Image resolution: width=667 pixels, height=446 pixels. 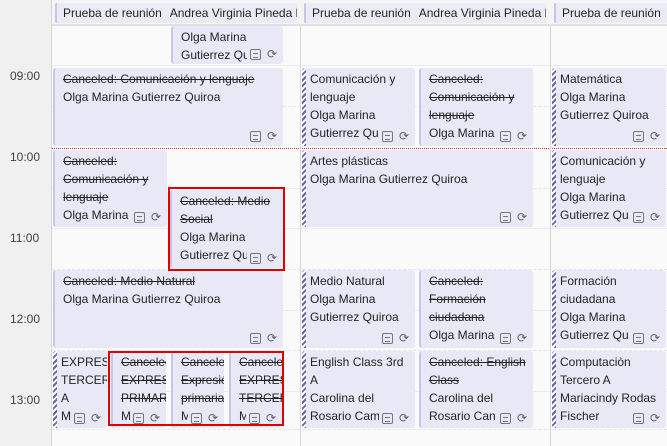 I want to click on event-title: Canceled: EXPRESI PRIMAR, so click(x=143, y=380).